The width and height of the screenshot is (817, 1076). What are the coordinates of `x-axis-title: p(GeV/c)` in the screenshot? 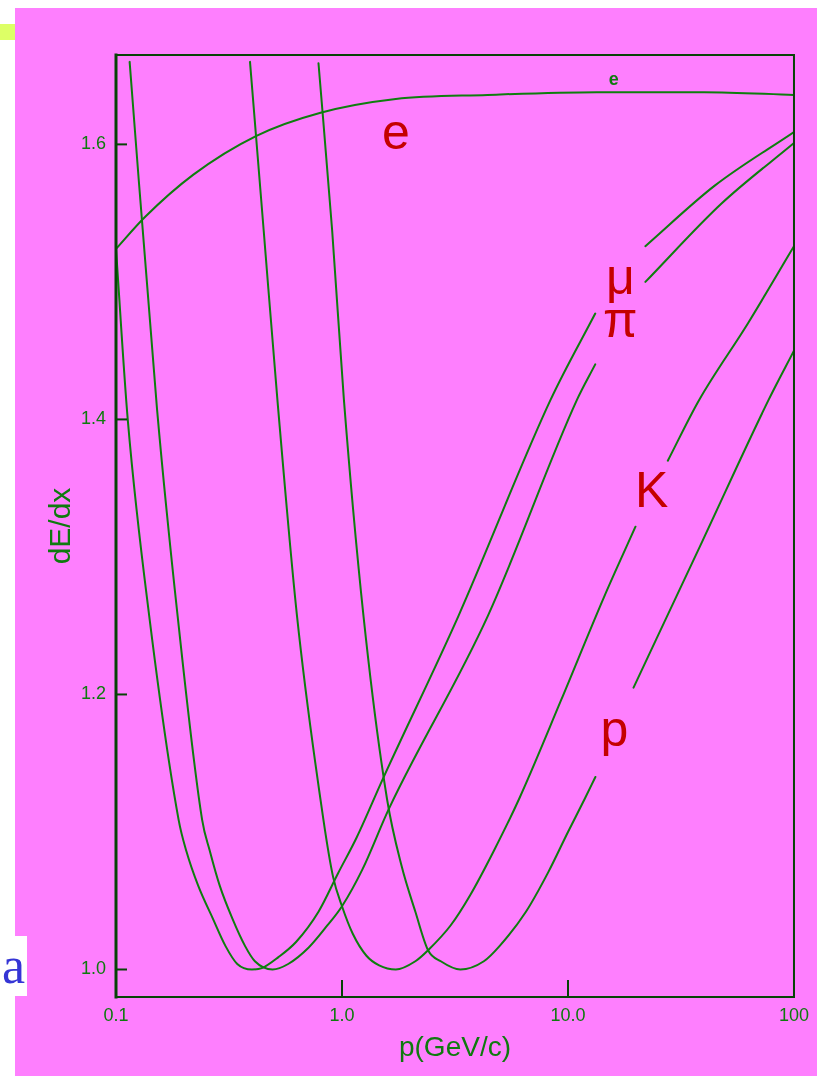 It's located at (455, 1046).